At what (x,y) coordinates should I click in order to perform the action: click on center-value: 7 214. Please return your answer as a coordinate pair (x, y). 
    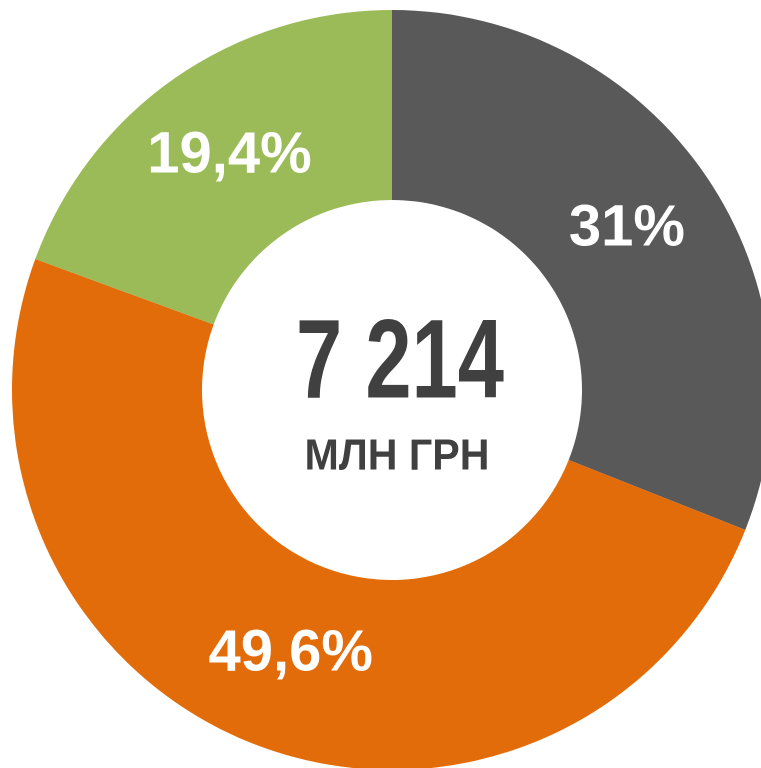
    Looking at the image, I should click on (400, 359).